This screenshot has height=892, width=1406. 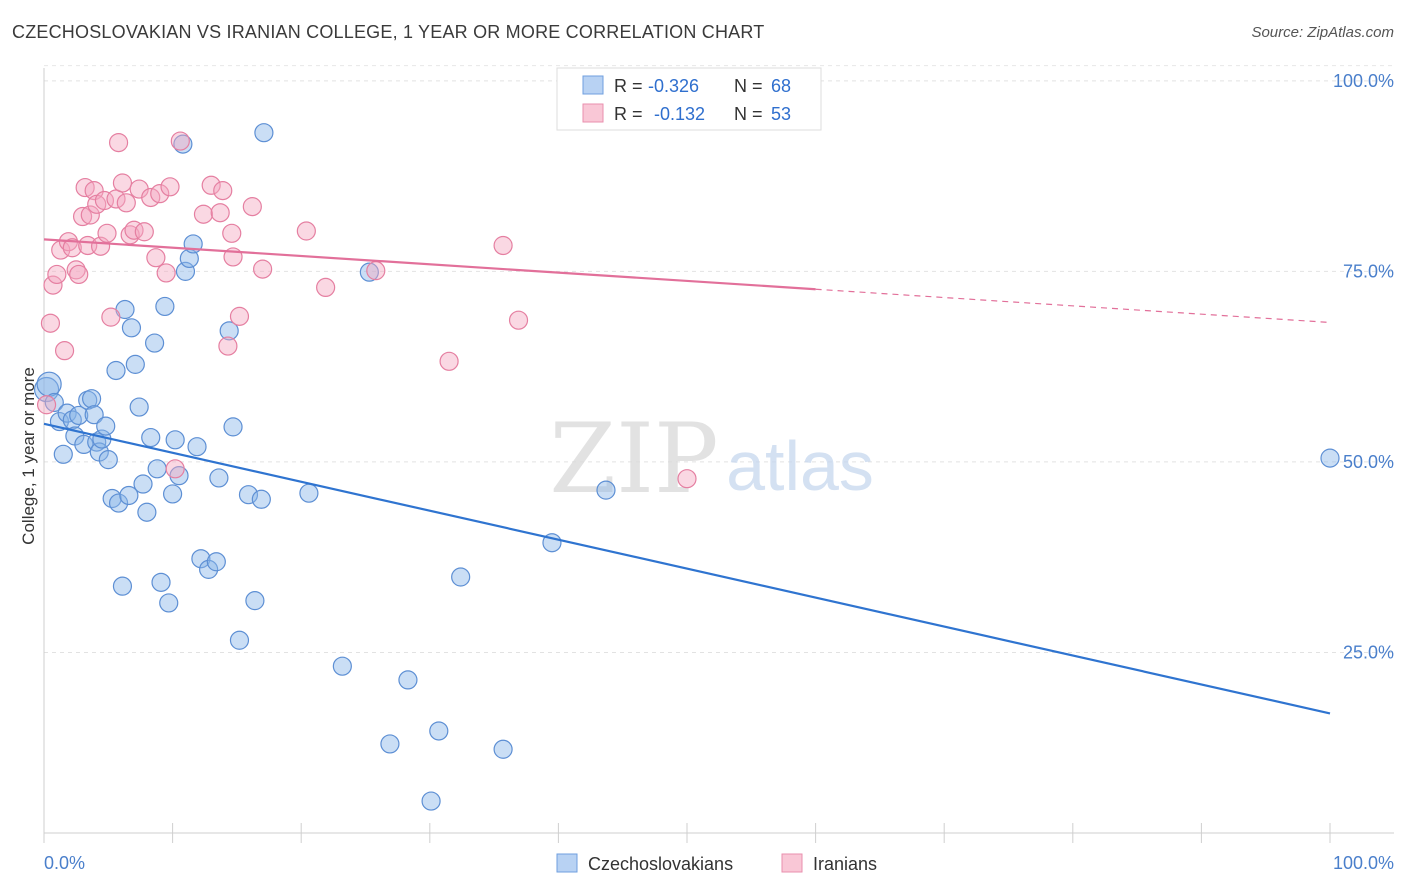 What do you see at coordinates (1363, 863) in the screenshot?
I see `x-tick-label-max: 100.0%` at bounding box center [1363, 863].